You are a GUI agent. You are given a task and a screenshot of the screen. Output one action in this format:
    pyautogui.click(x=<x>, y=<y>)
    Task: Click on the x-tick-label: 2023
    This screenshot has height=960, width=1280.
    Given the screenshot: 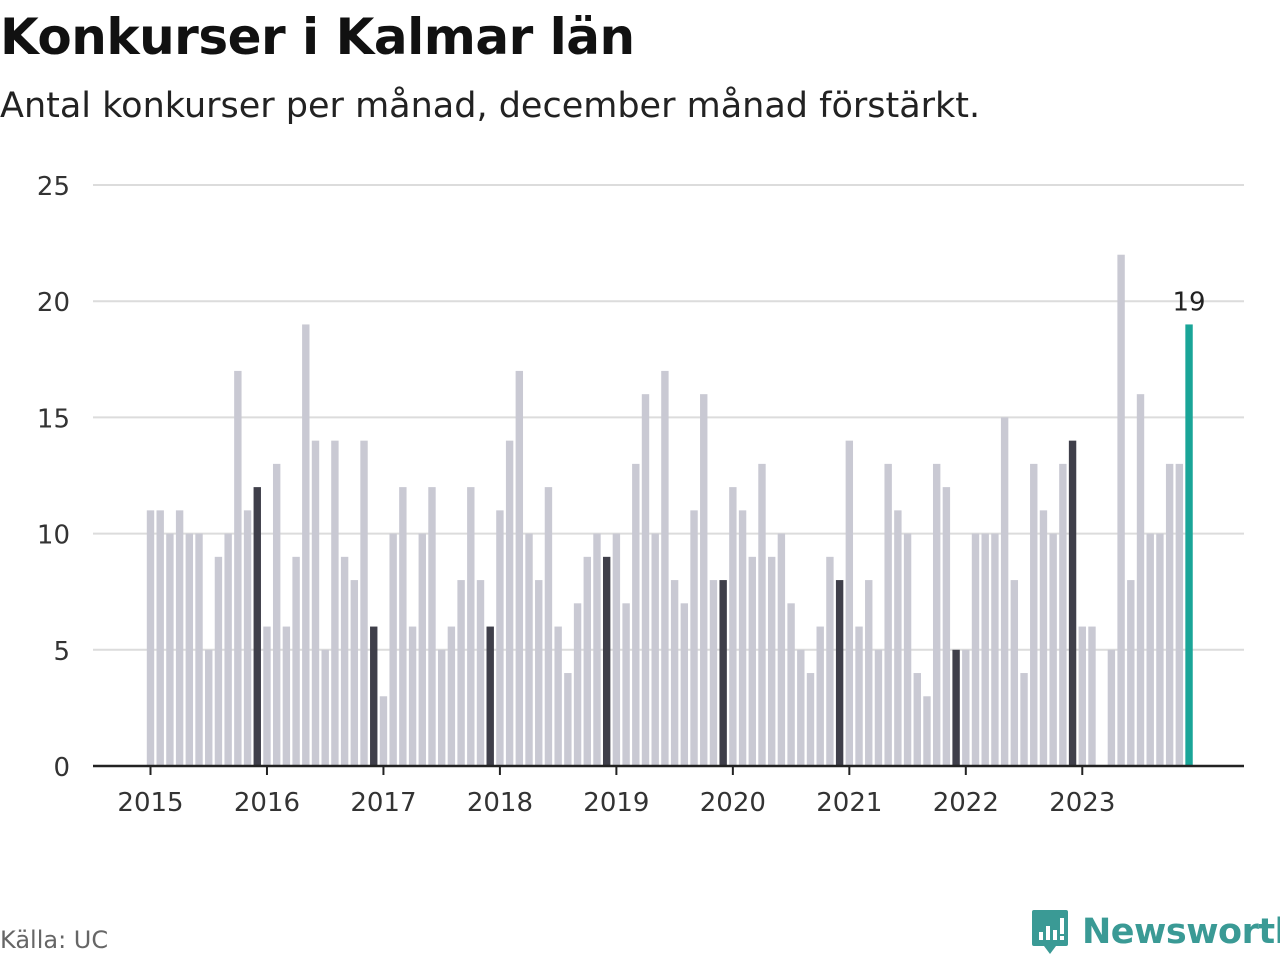 What is the action you would take?
    pyautogui.click(x=1082, y=803)
    